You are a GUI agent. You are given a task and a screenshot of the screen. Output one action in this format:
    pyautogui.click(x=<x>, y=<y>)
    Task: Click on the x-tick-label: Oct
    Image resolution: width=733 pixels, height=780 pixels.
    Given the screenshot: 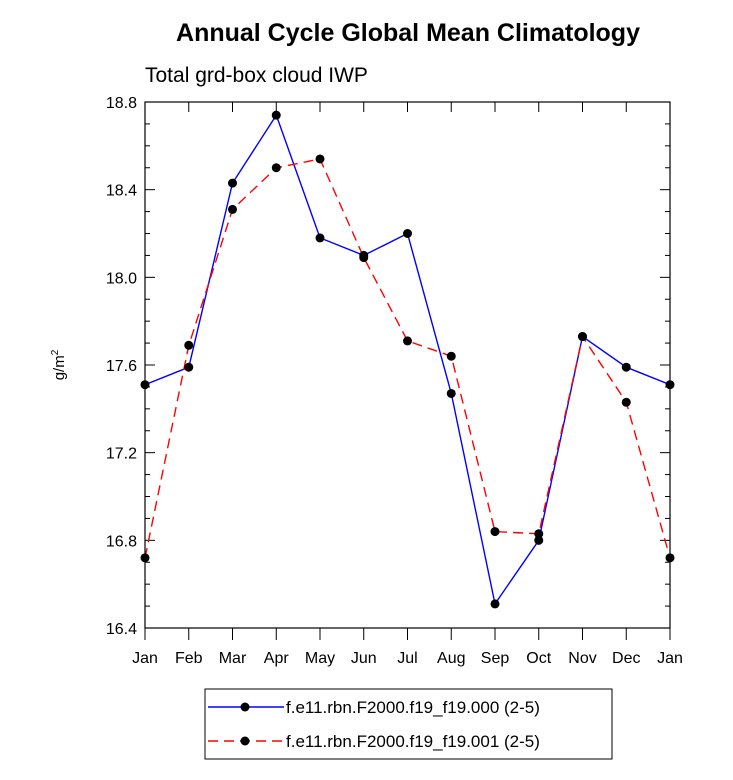 What is the action you would take?
    pyautogui.click(x=538, y=658)
    